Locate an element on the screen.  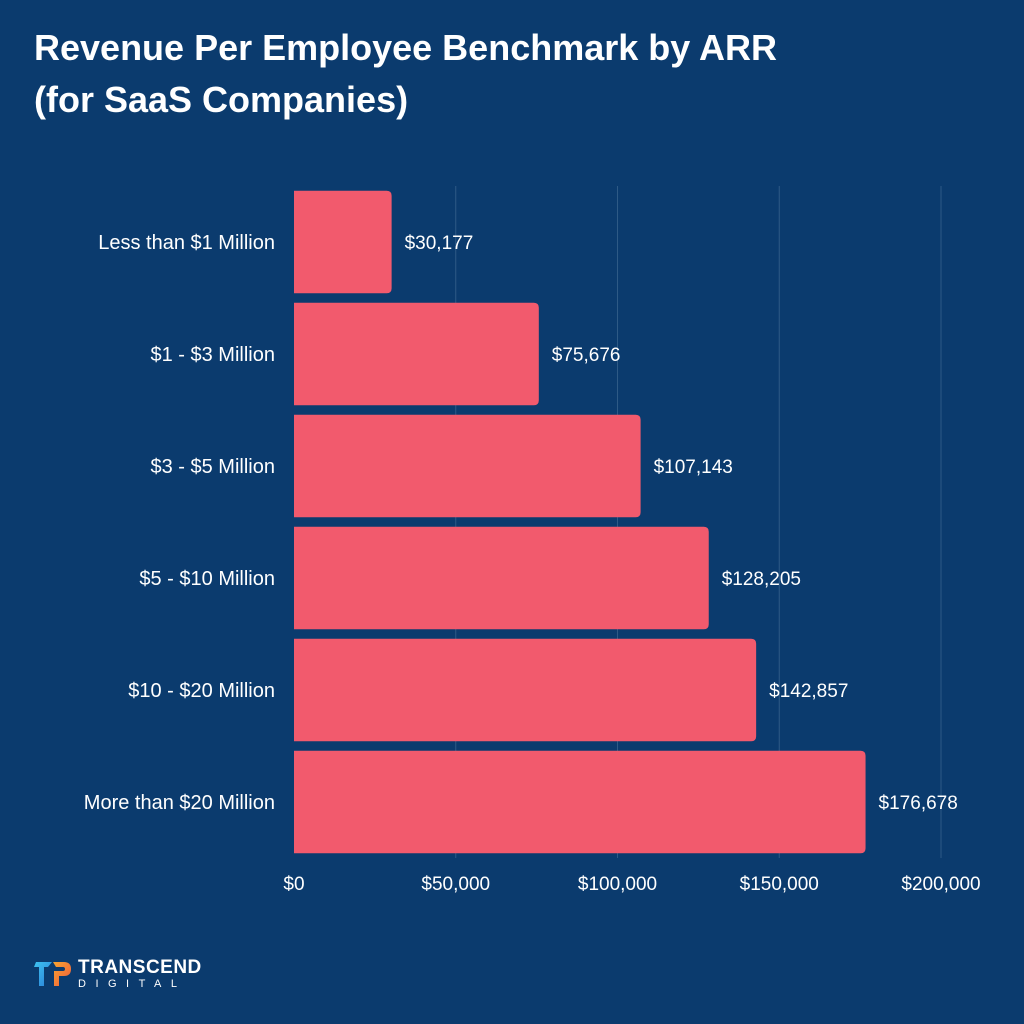
data-label: $75,676 is located at coordinates (586, 355).